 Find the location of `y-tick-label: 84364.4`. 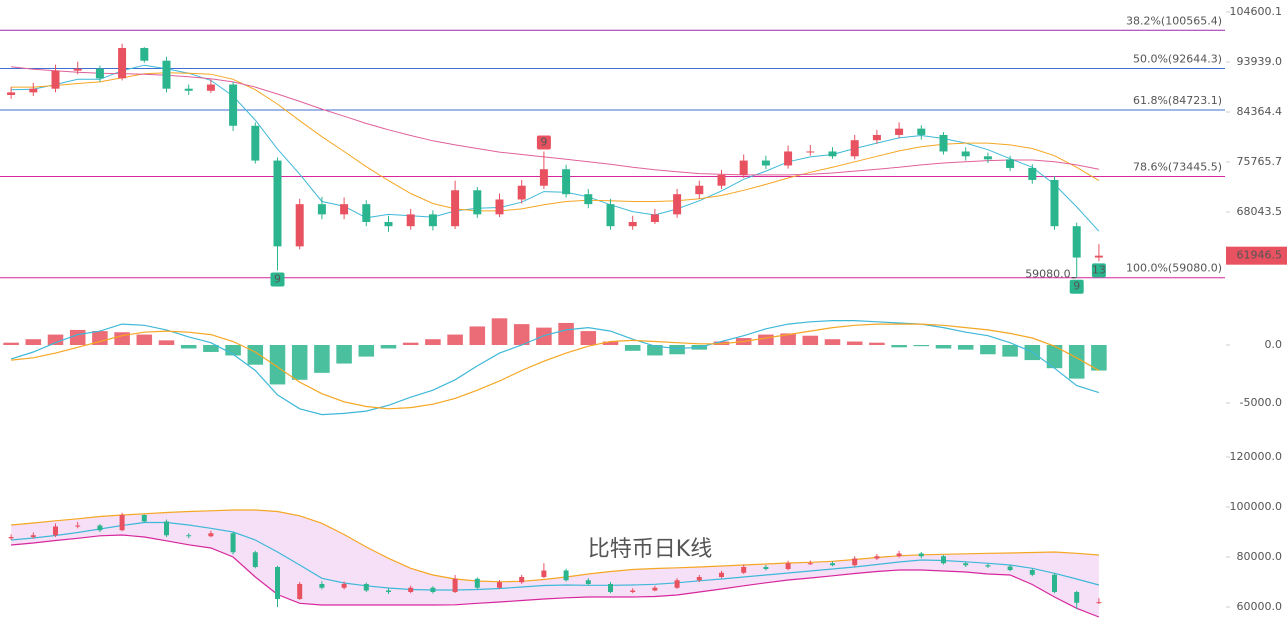

y-tick-label: 84364.4 is located at coordinates (1260, 111).